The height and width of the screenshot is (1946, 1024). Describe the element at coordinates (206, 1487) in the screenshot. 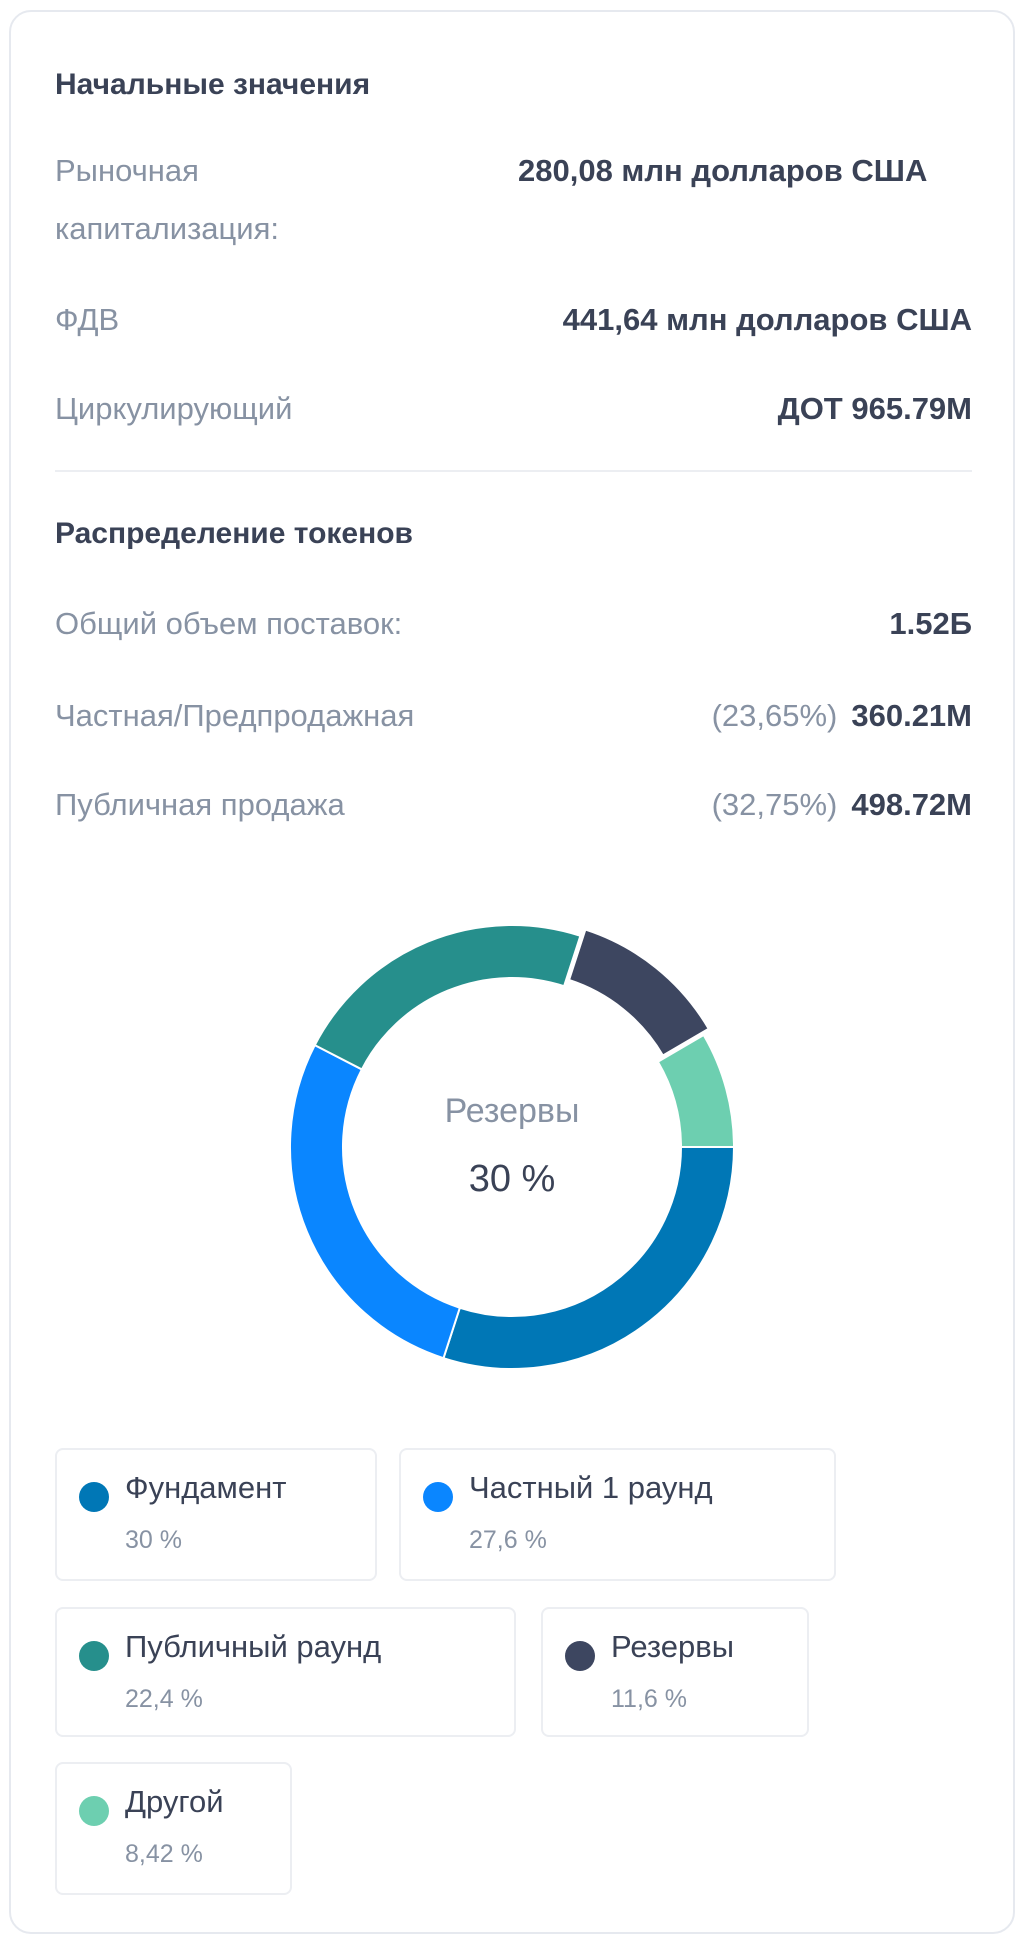

I see `legend-label: Фундамент` at that location.